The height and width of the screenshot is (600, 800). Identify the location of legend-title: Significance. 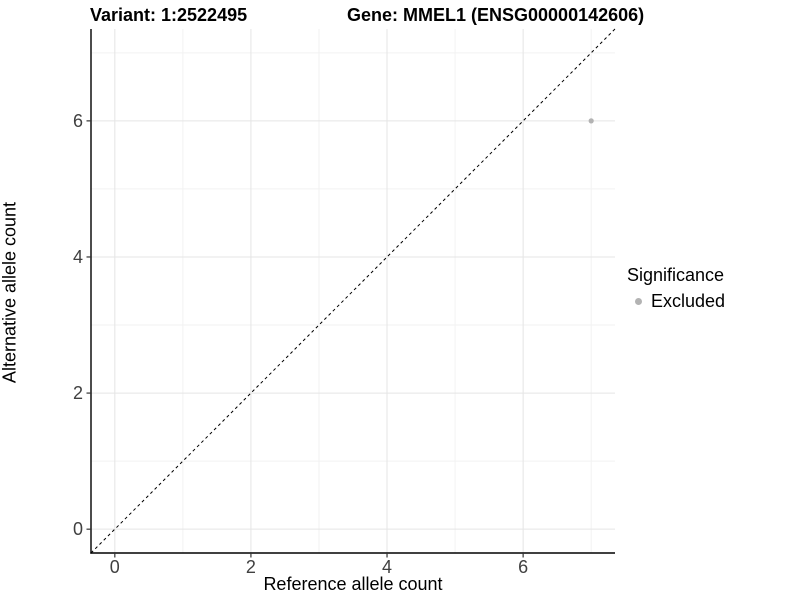
(676, 275).